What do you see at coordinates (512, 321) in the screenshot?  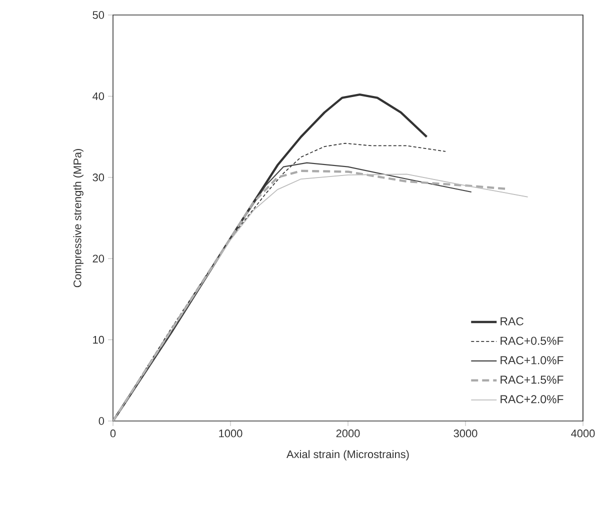 I see `legend-label: RAC` at bounding box center [512, 321].